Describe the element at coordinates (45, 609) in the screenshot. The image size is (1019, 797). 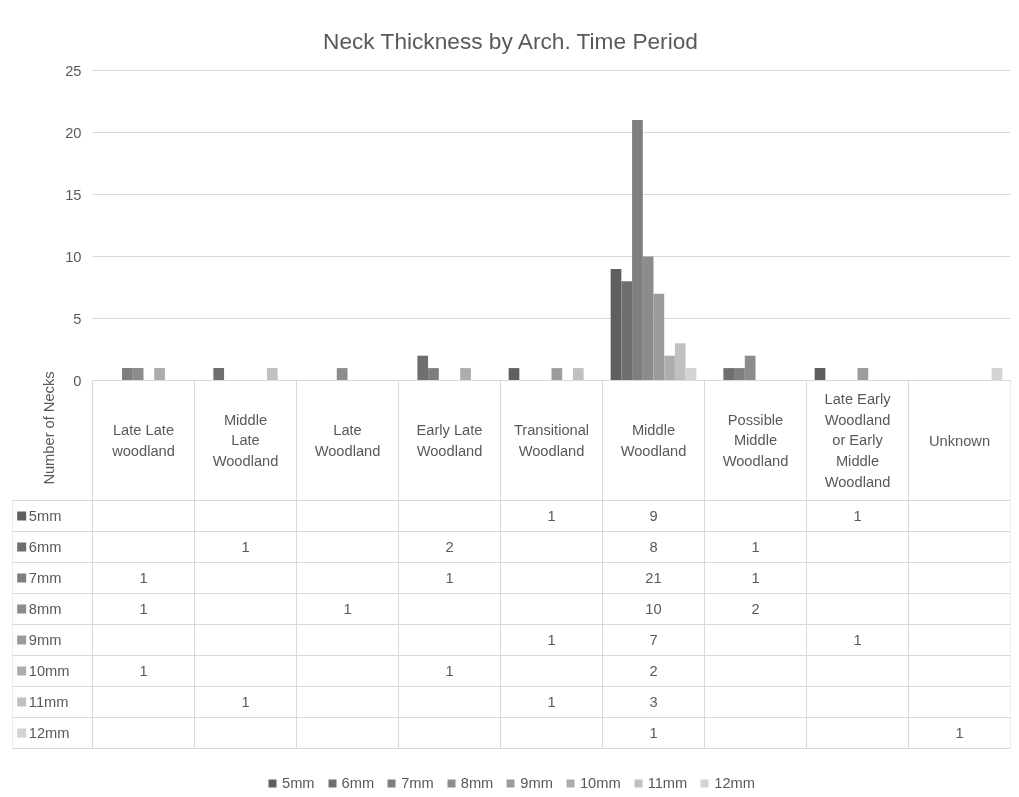
I see `legend-label: 8mm` at that location.